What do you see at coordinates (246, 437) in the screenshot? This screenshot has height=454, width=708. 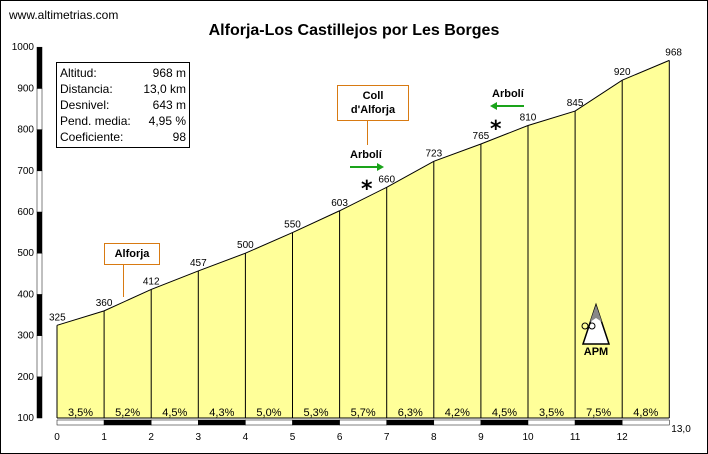 I see `x-tick-label: 4` at bounding box center [246, 437].